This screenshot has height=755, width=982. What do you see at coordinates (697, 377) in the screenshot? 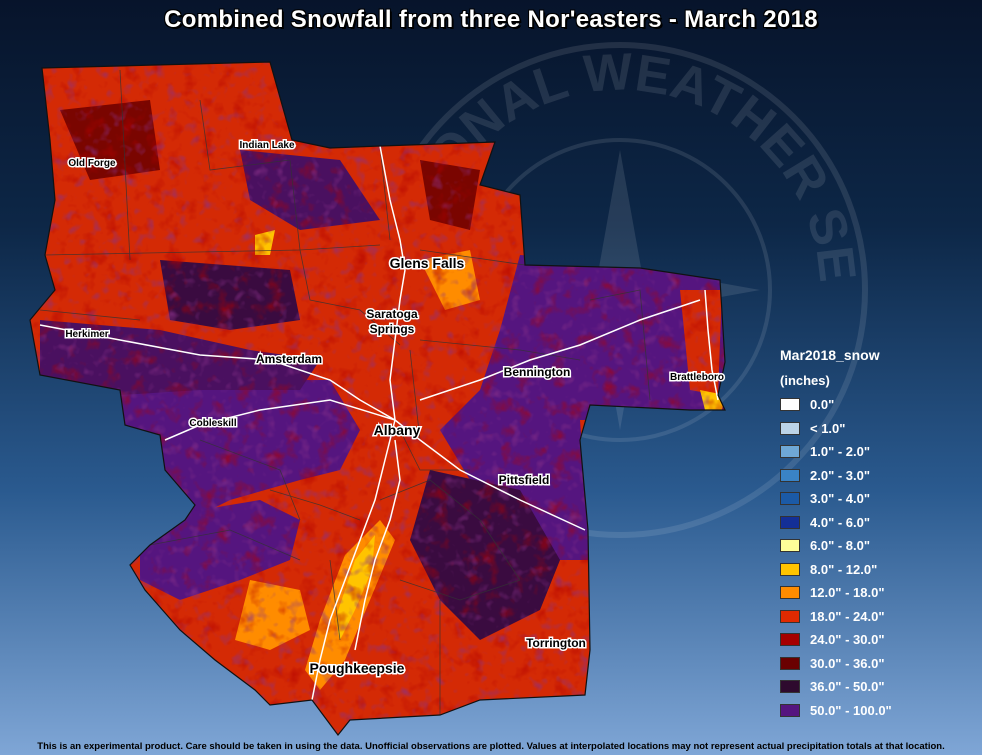
I see `city-label-brattleboro: Brattleboro` at bounding box center [697, 377].